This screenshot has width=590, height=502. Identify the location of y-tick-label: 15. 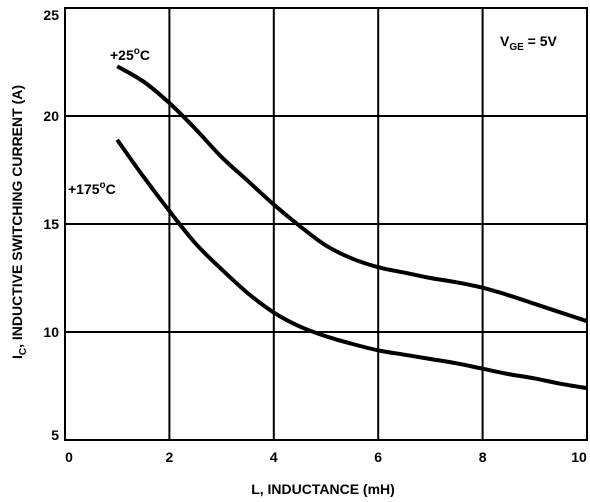
(51, 224).